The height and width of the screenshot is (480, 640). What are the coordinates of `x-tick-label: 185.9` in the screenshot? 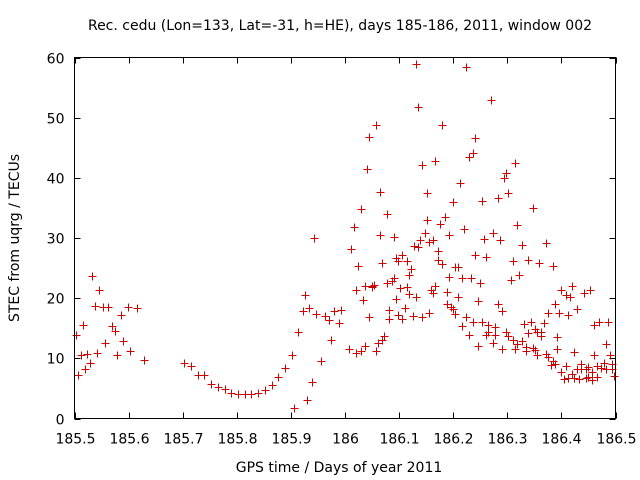 It's located at (291, 440).